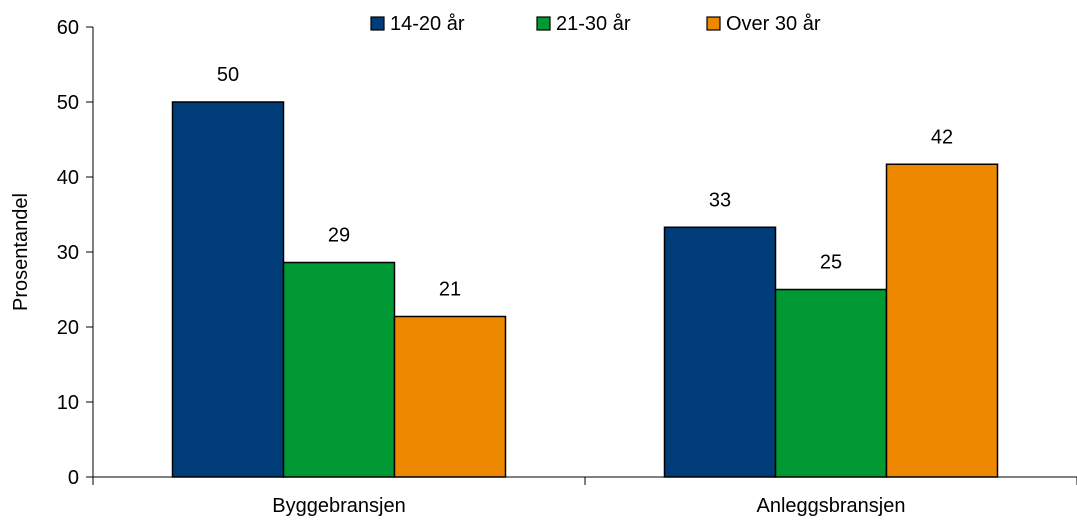 This screenshot has width=1077, height=532. What do you see at coordinates (228, 75) in the screenshot?
I see `bar-data-label: 50` at bounding box center [228, 75].